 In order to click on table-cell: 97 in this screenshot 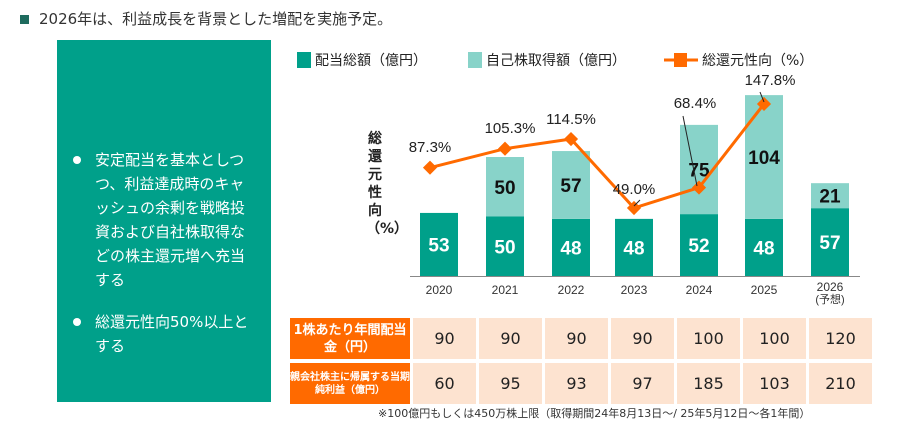, I will do `click(642, 383)`.